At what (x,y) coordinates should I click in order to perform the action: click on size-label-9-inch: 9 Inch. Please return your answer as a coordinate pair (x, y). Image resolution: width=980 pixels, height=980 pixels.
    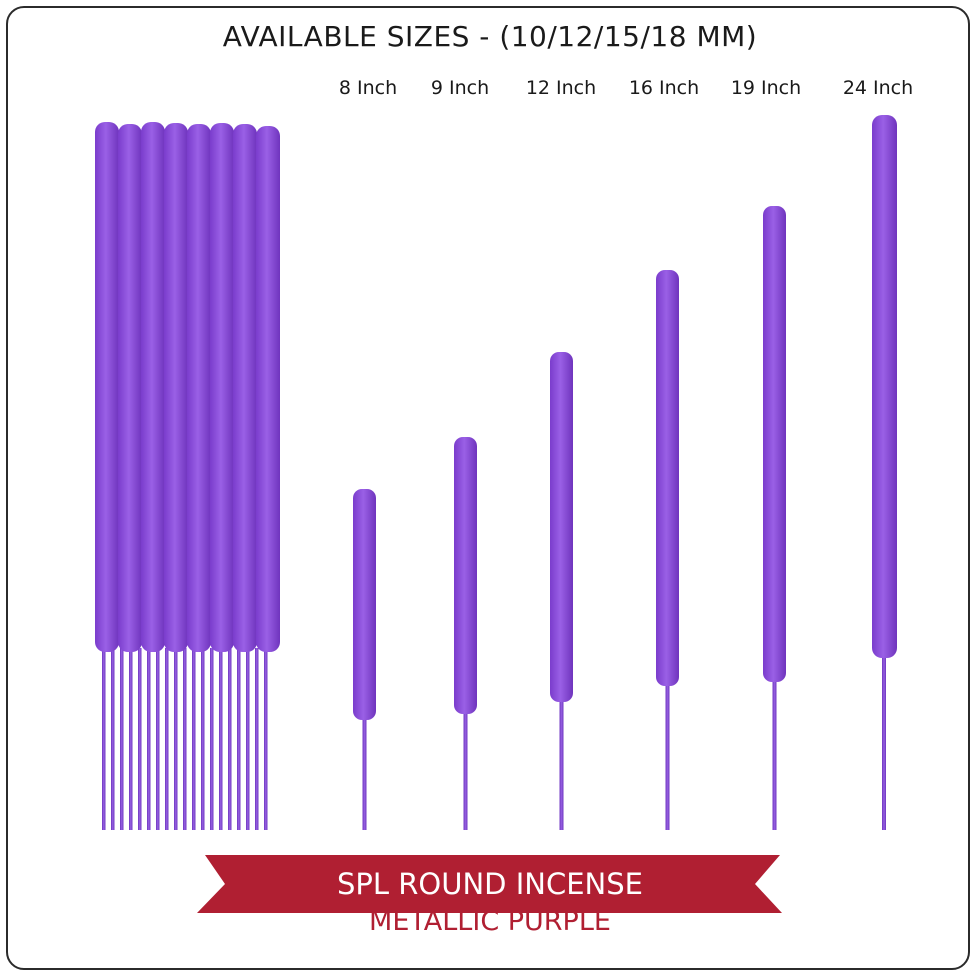
    Looking at the image, I should click on (460, 88).